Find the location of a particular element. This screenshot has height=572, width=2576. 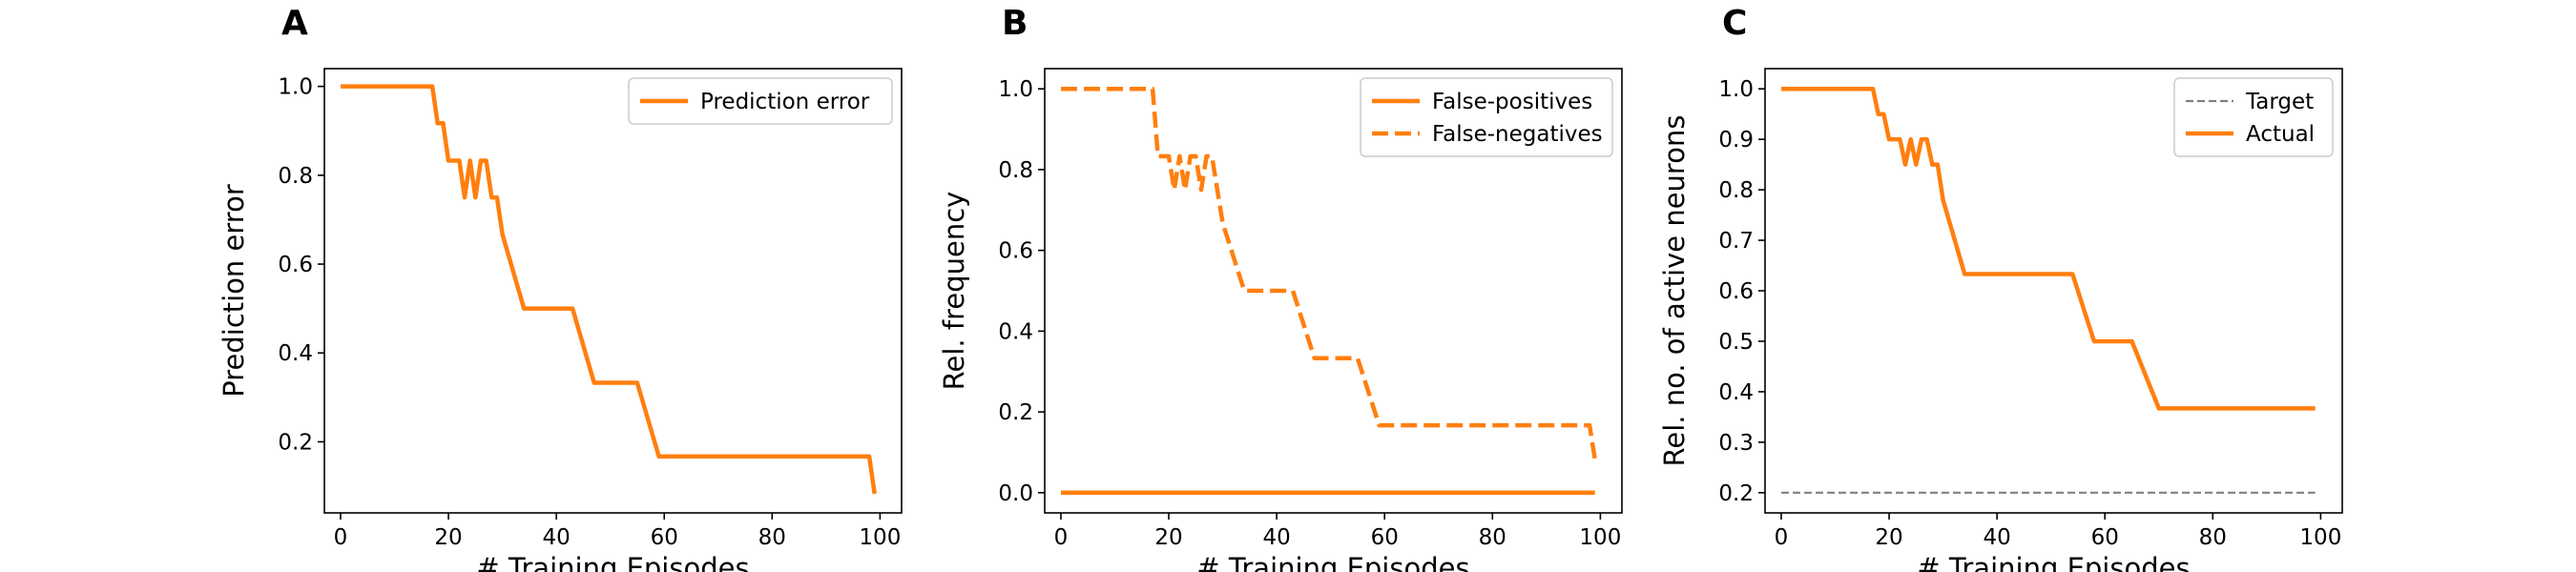

legend-label: Actual is located at coordinates (2280, 134).